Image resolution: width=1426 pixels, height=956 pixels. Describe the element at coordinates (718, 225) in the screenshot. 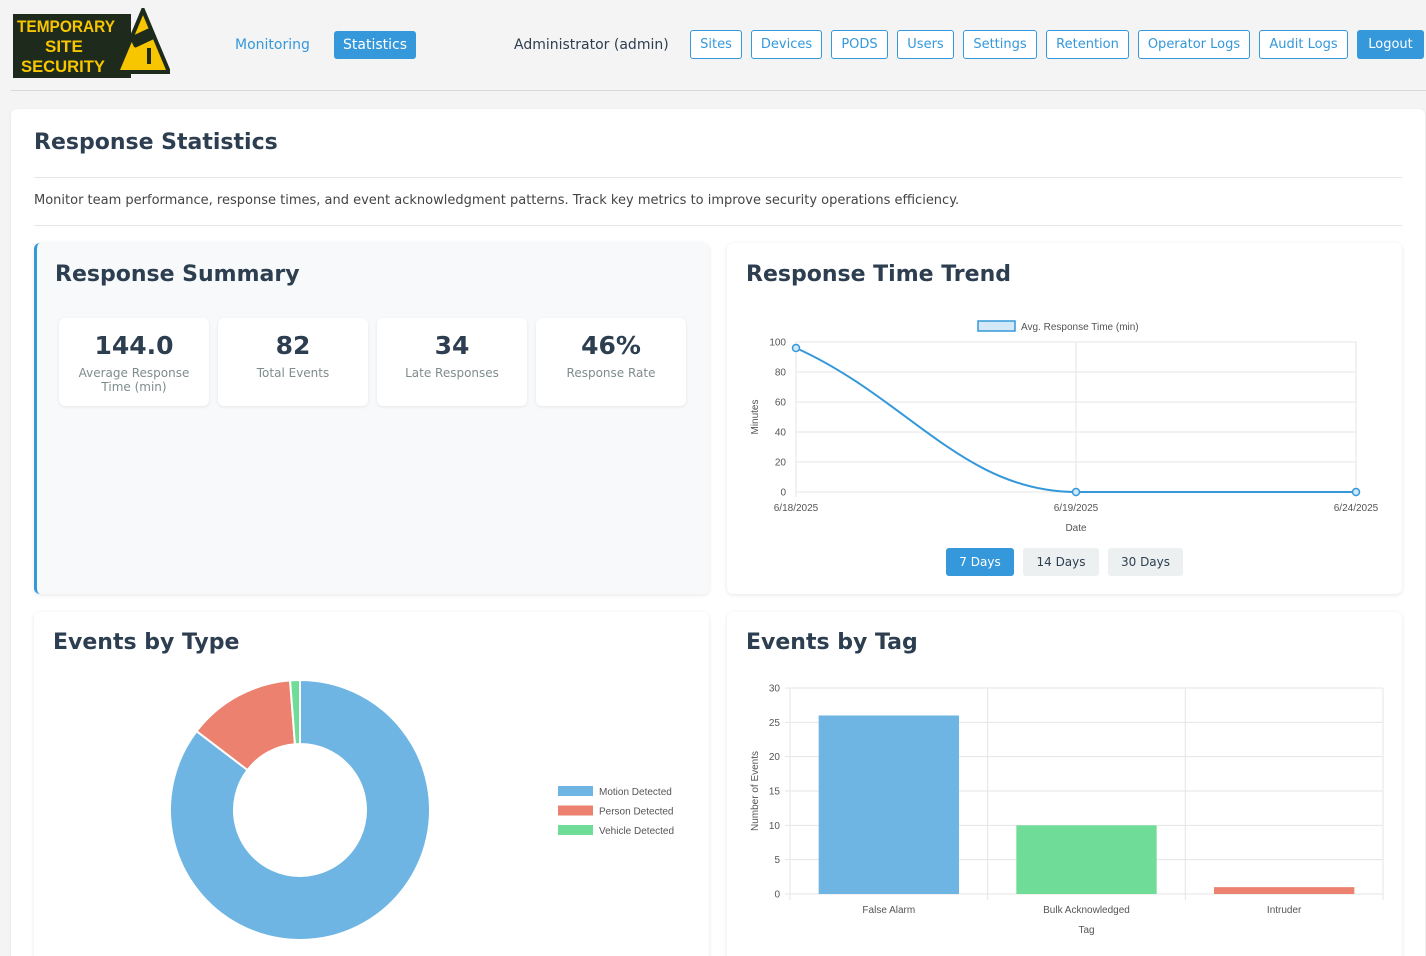

I see `description-divider` at that location.